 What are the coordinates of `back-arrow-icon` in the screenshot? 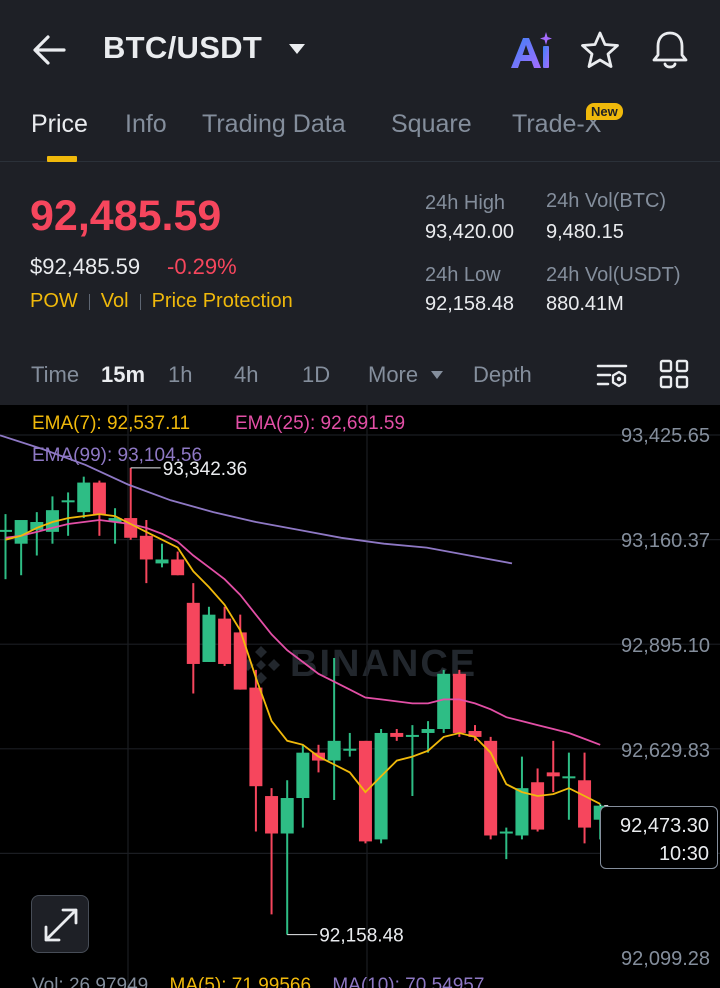 It's located at (50, 50).